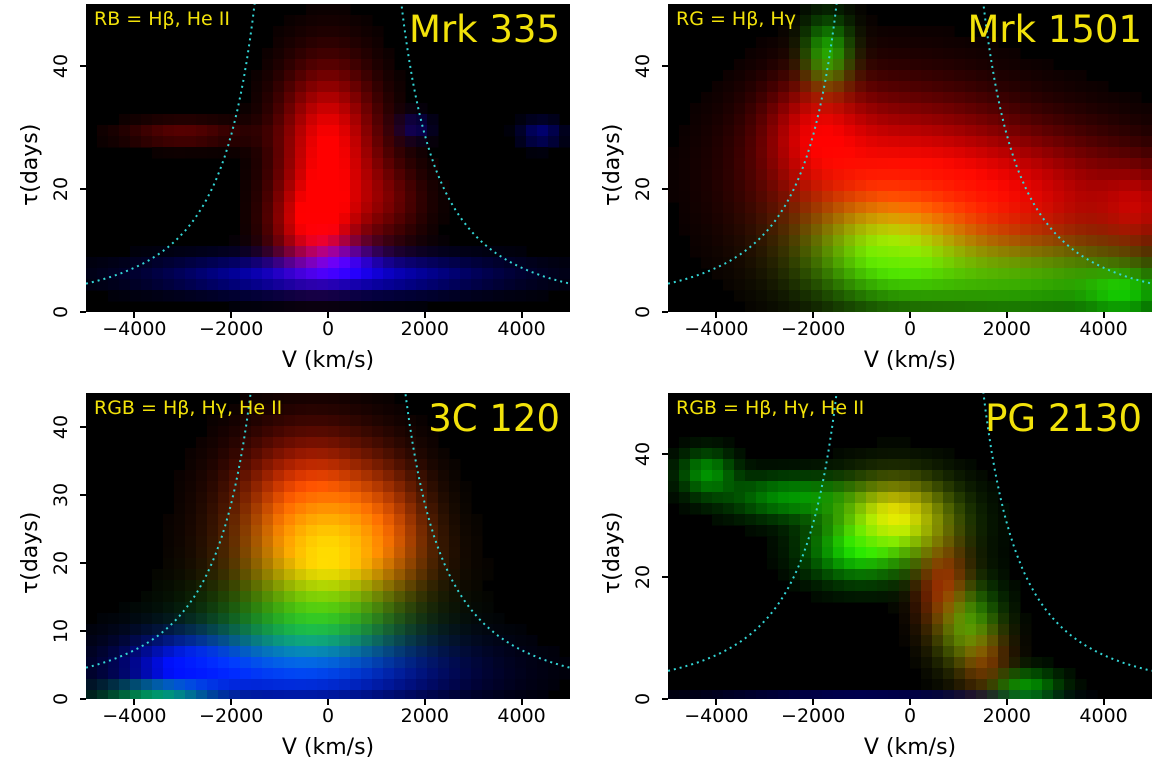  Describe the element at coordinates (424, 329) in the screenshot. I see `x-tick-label: 2000` at that location.